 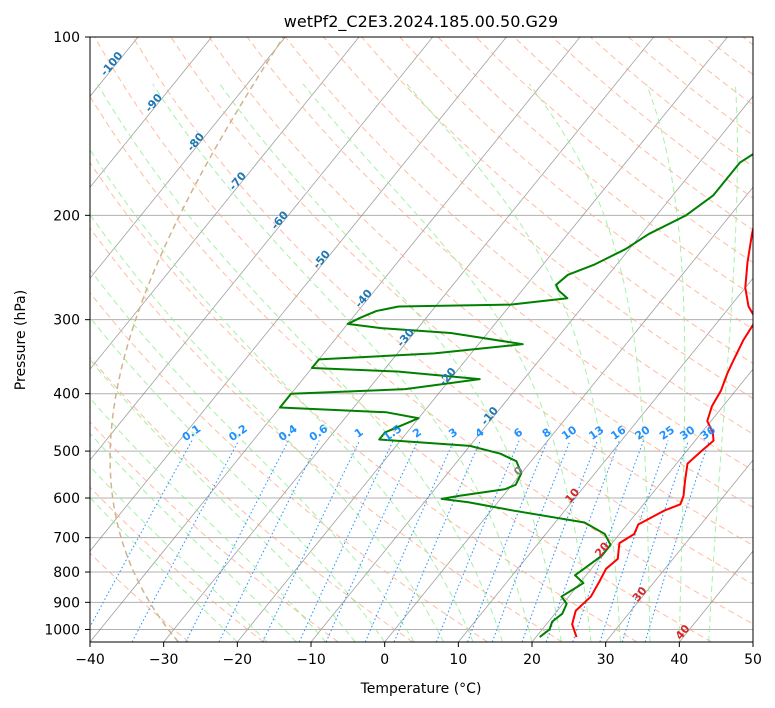 I want to click on x-tick-label: 10, so click(x=458, y=660).